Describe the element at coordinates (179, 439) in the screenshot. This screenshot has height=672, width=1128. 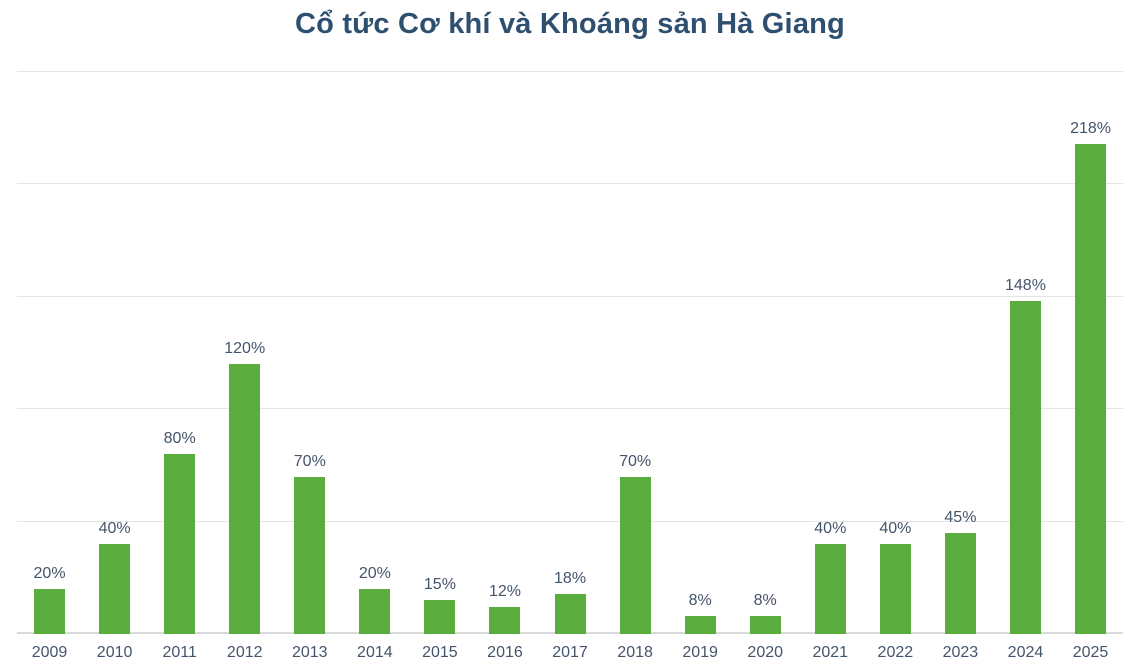
I see `value-label-2011: 80%` at that location.